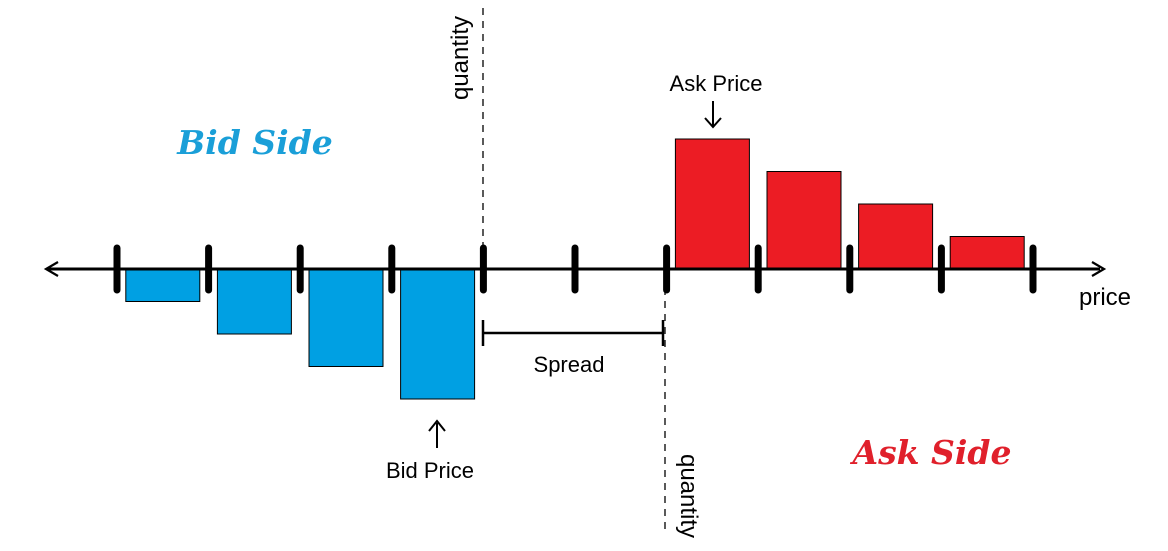 Image resolution: width=1168 pixels, height=551 pixels. Describe the element at coordinates (430, 470) in the screenshot. I see `bid-price-label: Bid Price` at that location.